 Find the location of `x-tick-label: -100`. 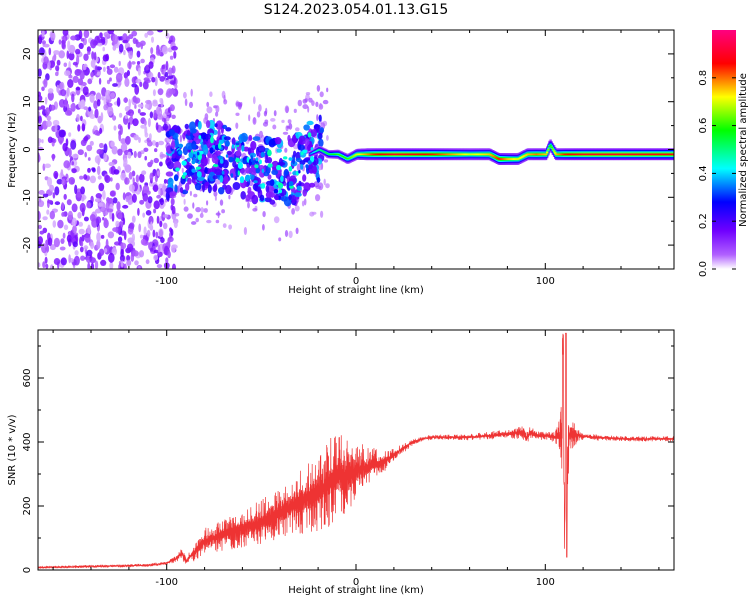

x-tick-label: -100 is located at coordinates (166, 582).